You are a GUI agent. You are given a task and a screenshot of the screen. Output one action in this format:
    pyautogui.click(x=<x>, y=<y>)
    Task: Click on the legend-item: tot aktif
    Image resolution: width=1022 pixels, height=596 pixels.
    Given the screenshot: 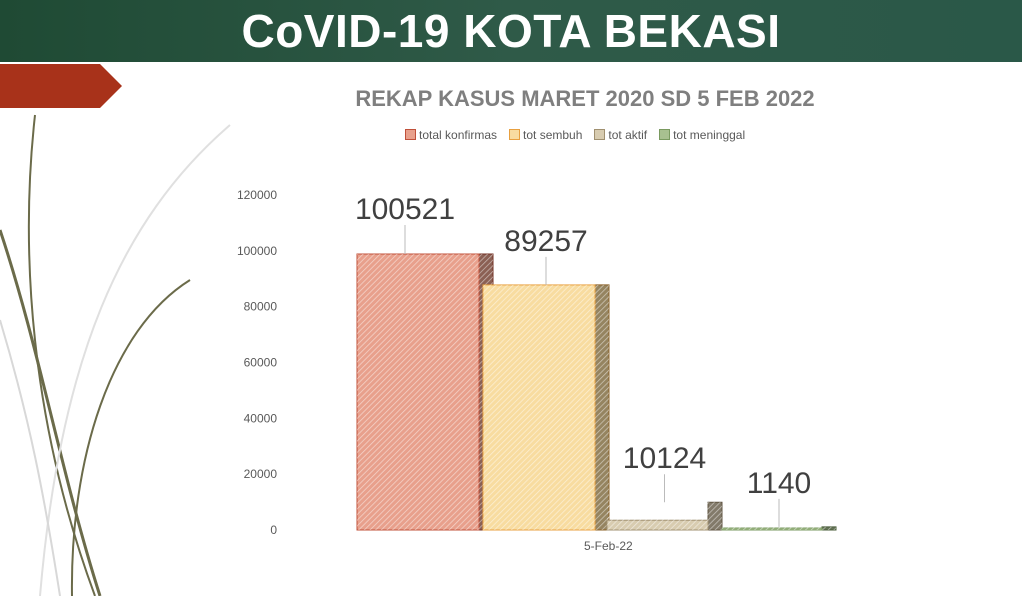 What is the action you would take?
    pyautogui.click(x=620, y=135)
    